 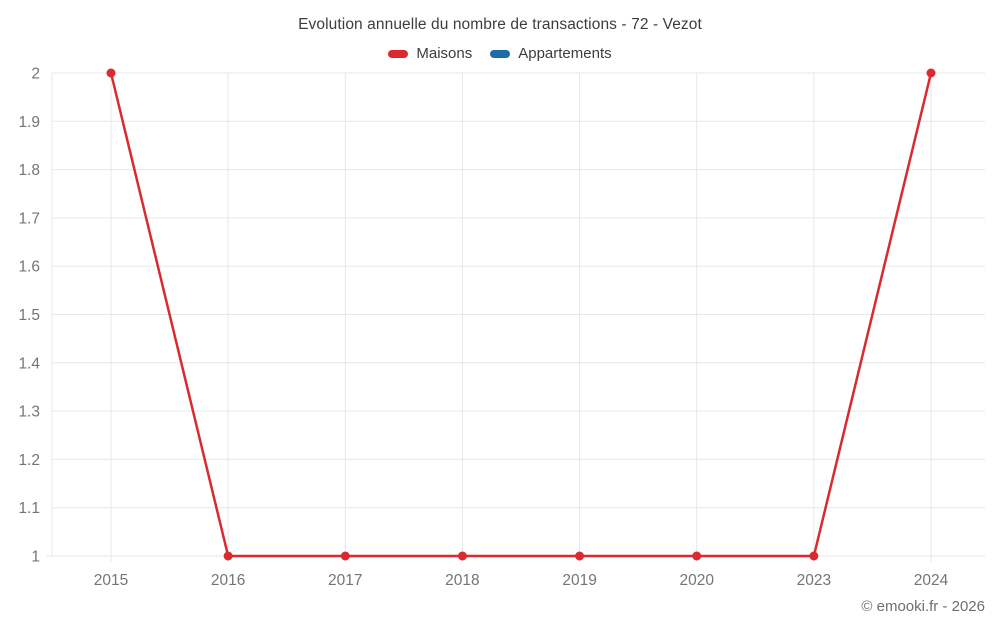 What do you see at coordinates (696, 580) in the screenshot?
I see `svg-text: 2020` at bounding box center [696, 580].